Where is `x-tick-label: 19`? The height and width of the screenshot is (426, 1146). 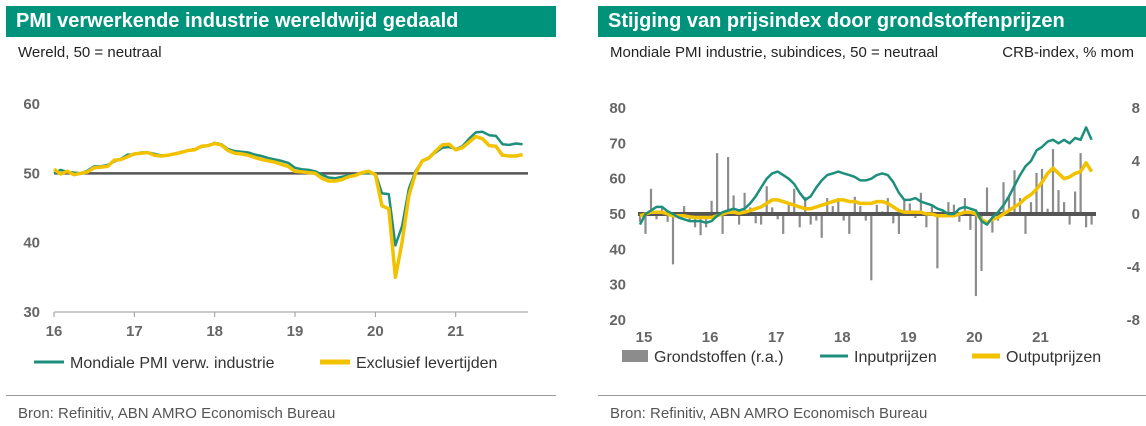
x-tick-label: 19 is located at coordinates (295, 331).